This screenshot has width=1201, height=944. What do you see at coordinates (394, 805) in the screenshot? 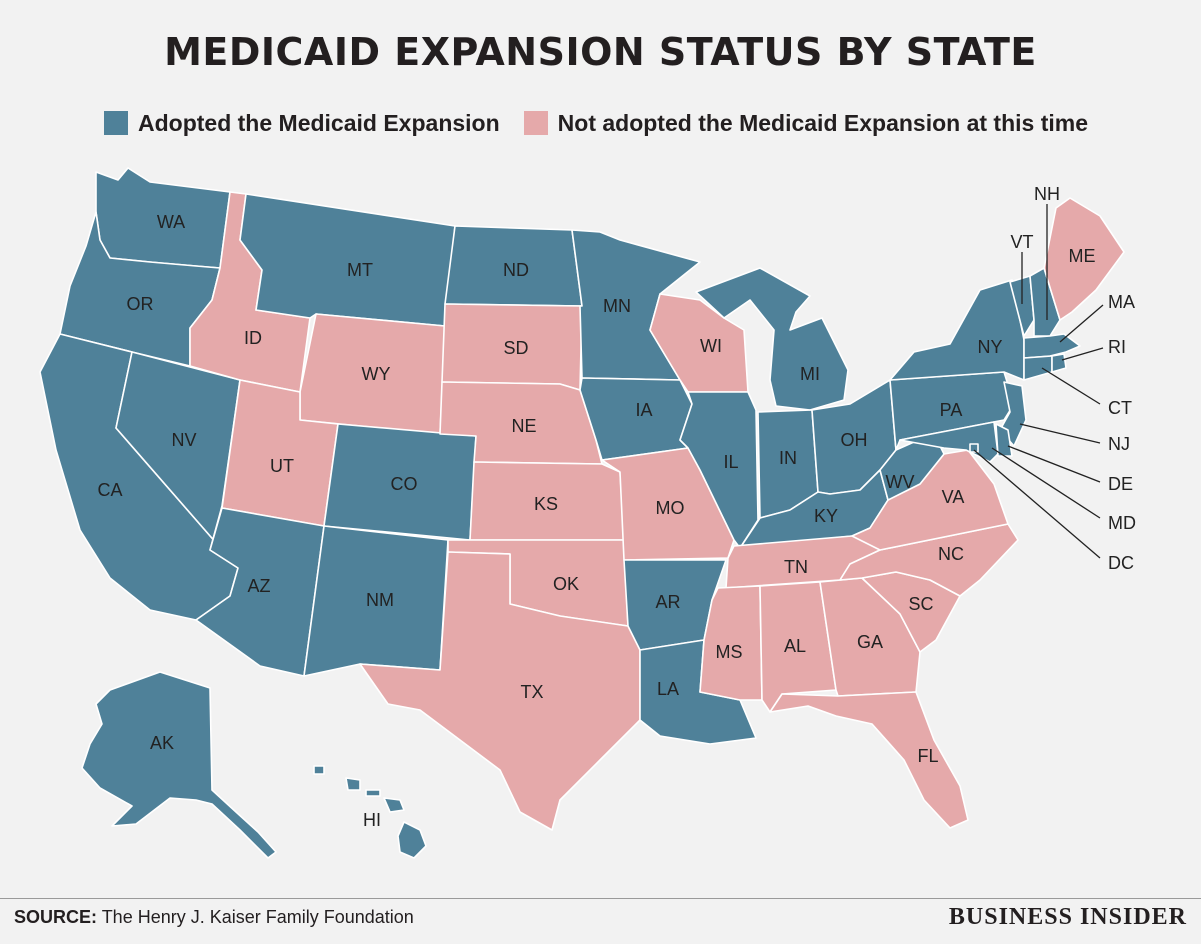
I see `state-hi-maui` at bounding box center [394, 805].